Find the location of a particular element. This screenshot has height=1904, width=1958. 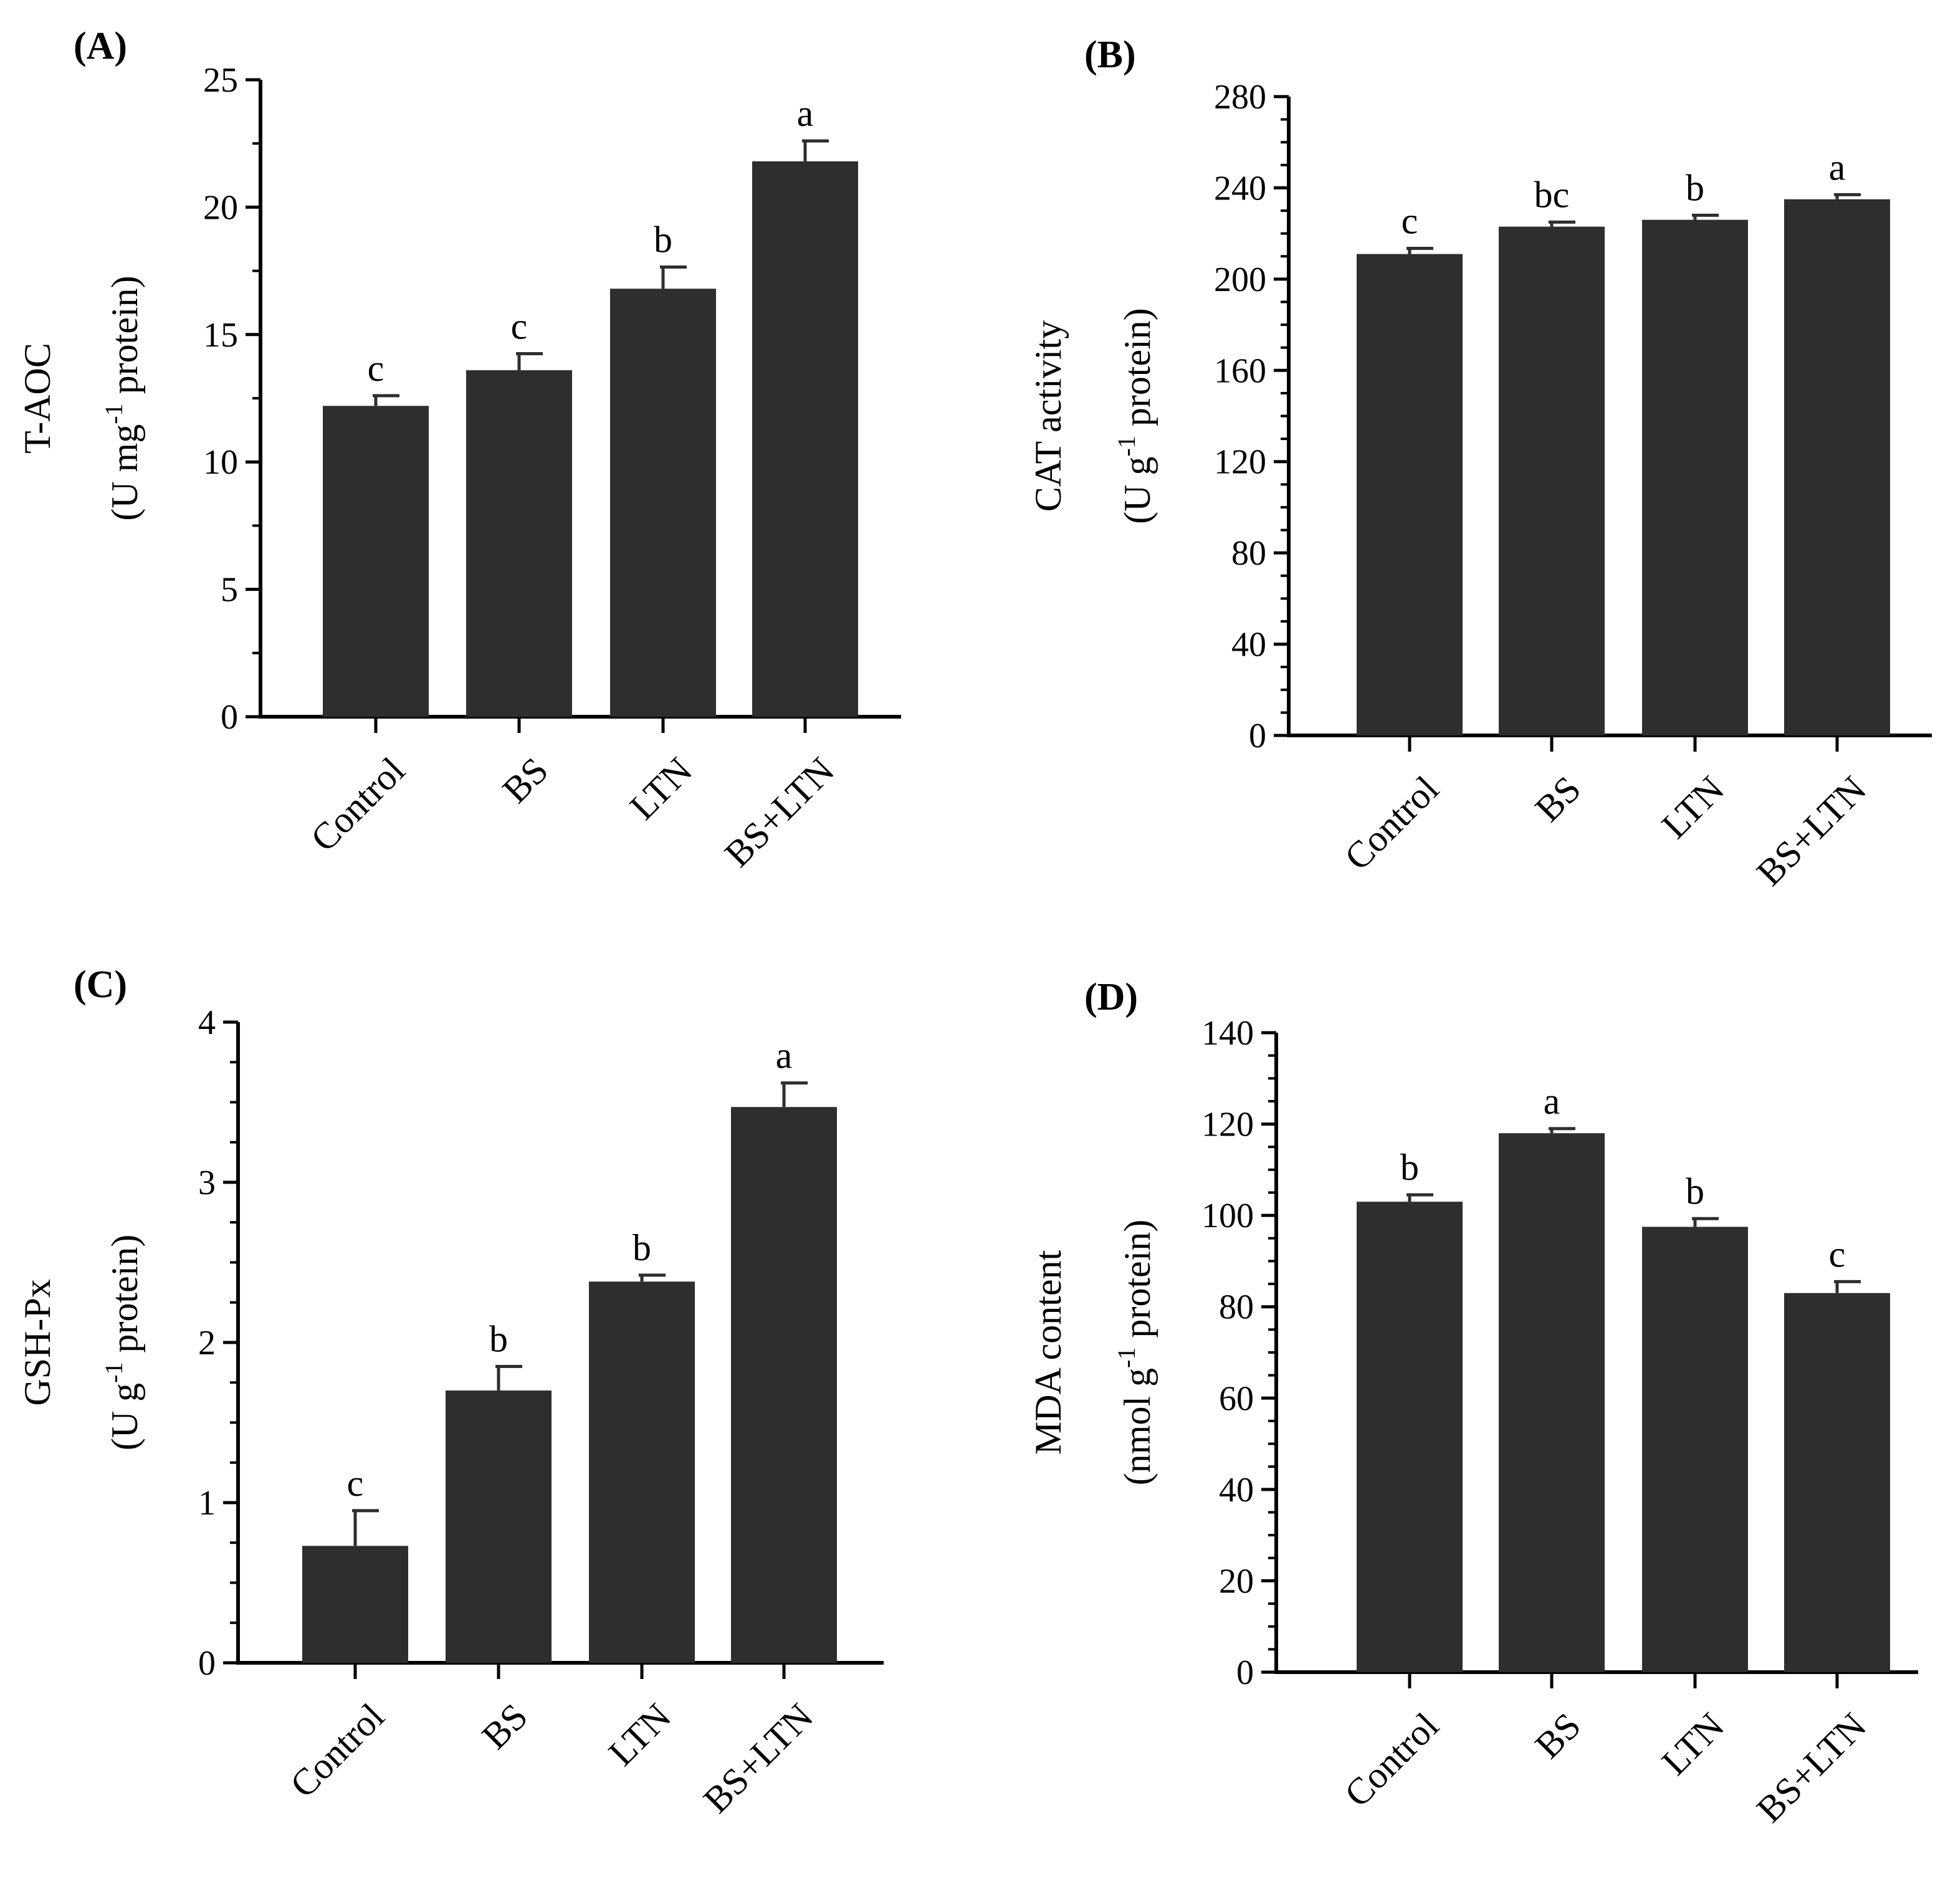

y-tick-label: 2 is located at coordinates (207, 1343).